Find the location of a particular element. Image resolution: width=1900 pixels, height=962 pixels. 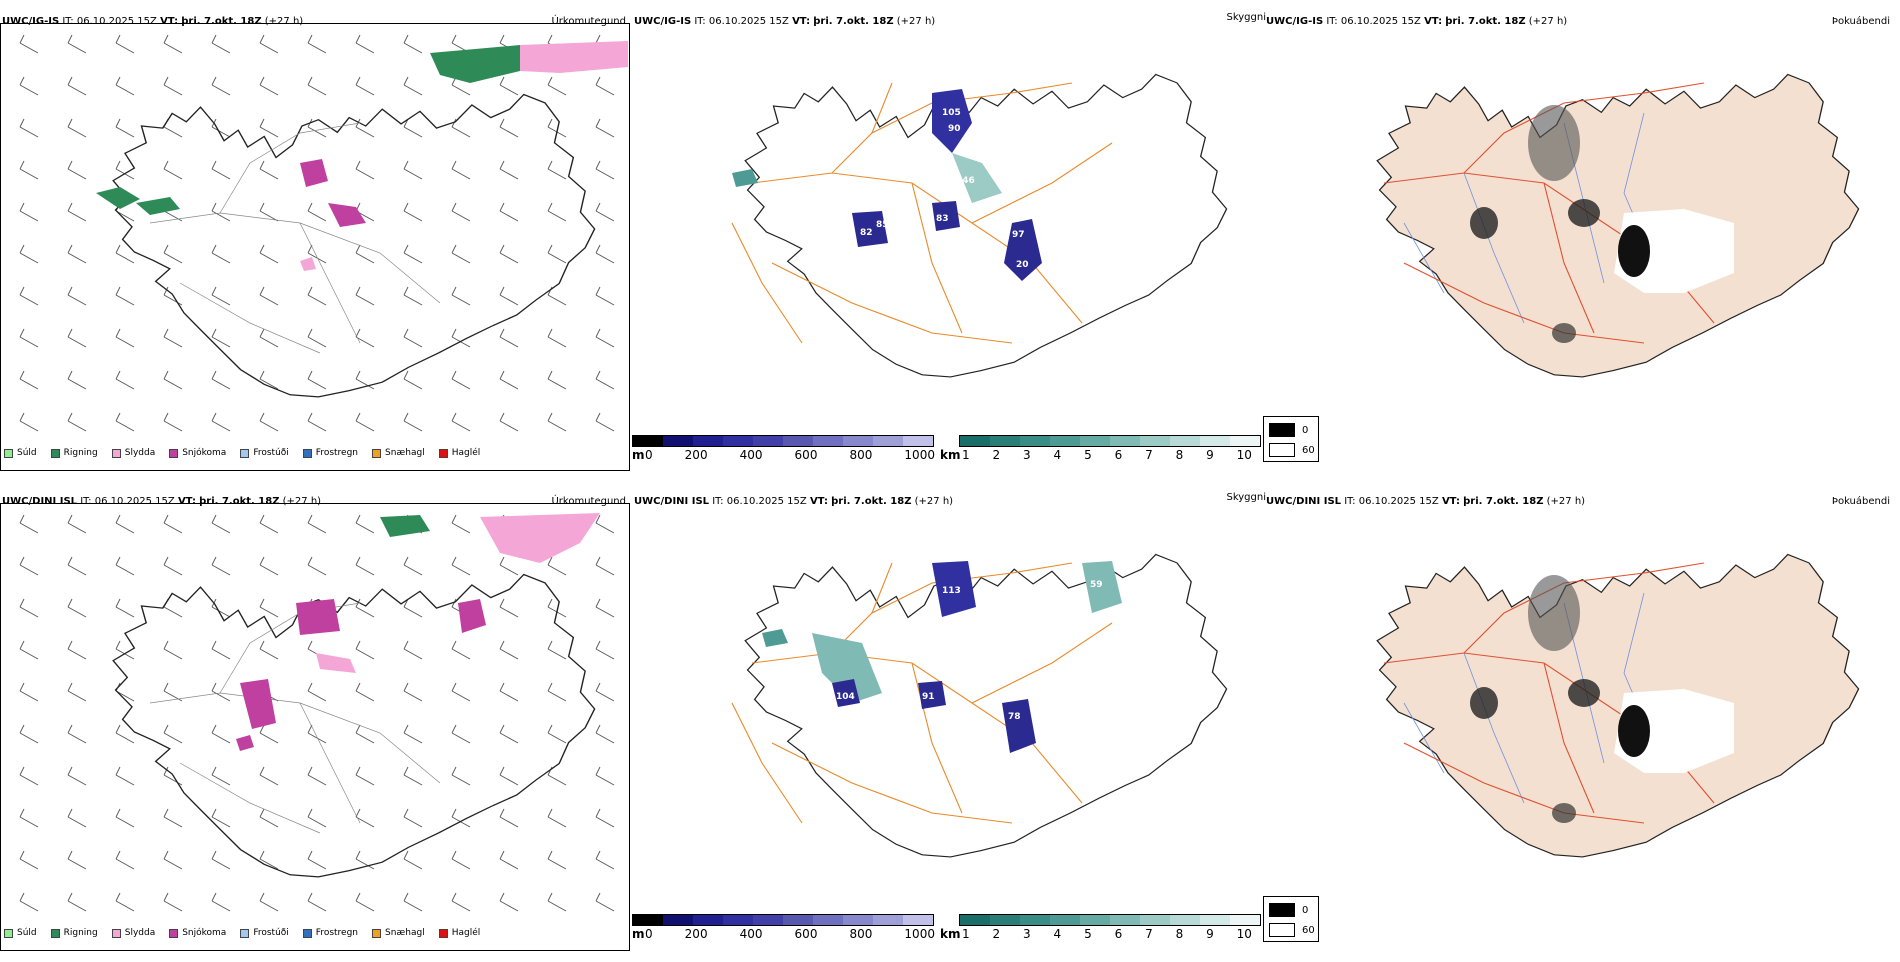

visibility-unit: km is located at coordinates (950, 934).